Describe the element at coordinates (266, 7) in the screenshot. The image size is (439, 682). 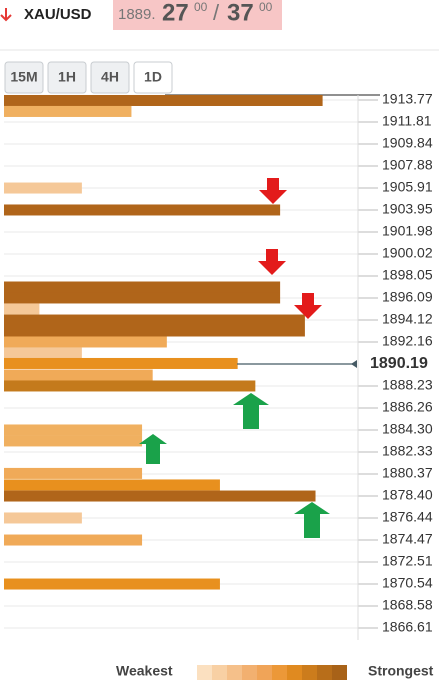
I see `ask-frac: 00` at that location.